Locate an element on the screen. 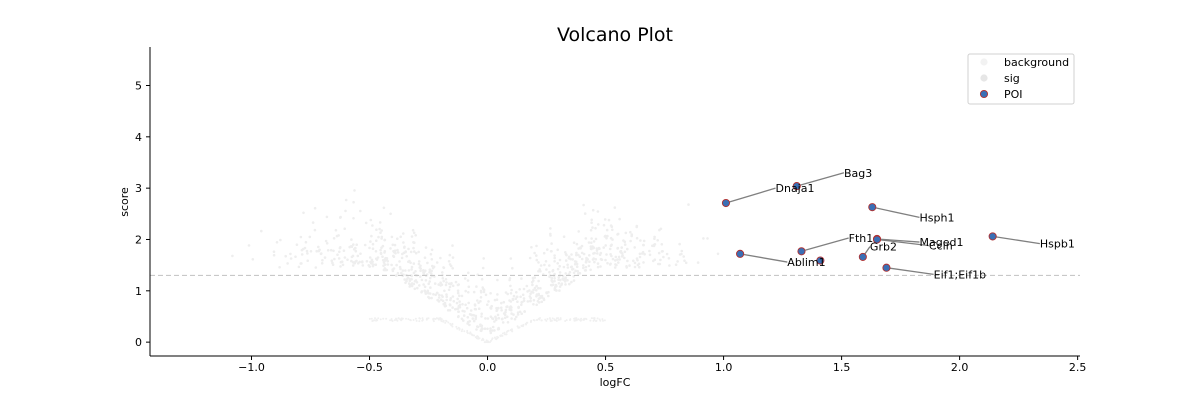 This screenshot has height=400, width=1200. legend-label: background is located at coordinates (1036, 62).